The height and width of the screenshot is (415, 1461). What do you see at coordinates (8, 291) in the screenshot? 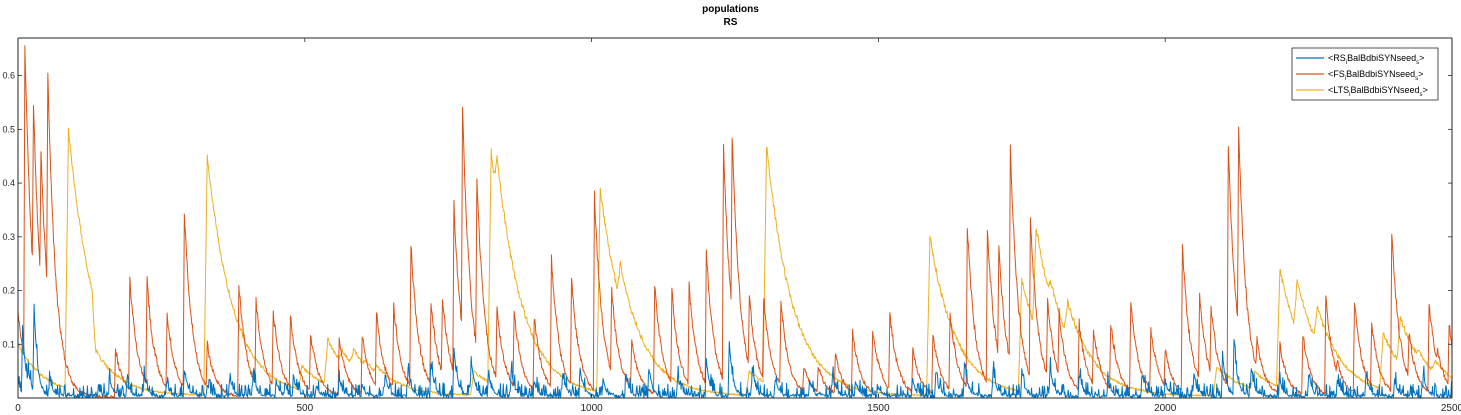
I see `y-tick-label: 0.2` at bounding box center [8, 291].